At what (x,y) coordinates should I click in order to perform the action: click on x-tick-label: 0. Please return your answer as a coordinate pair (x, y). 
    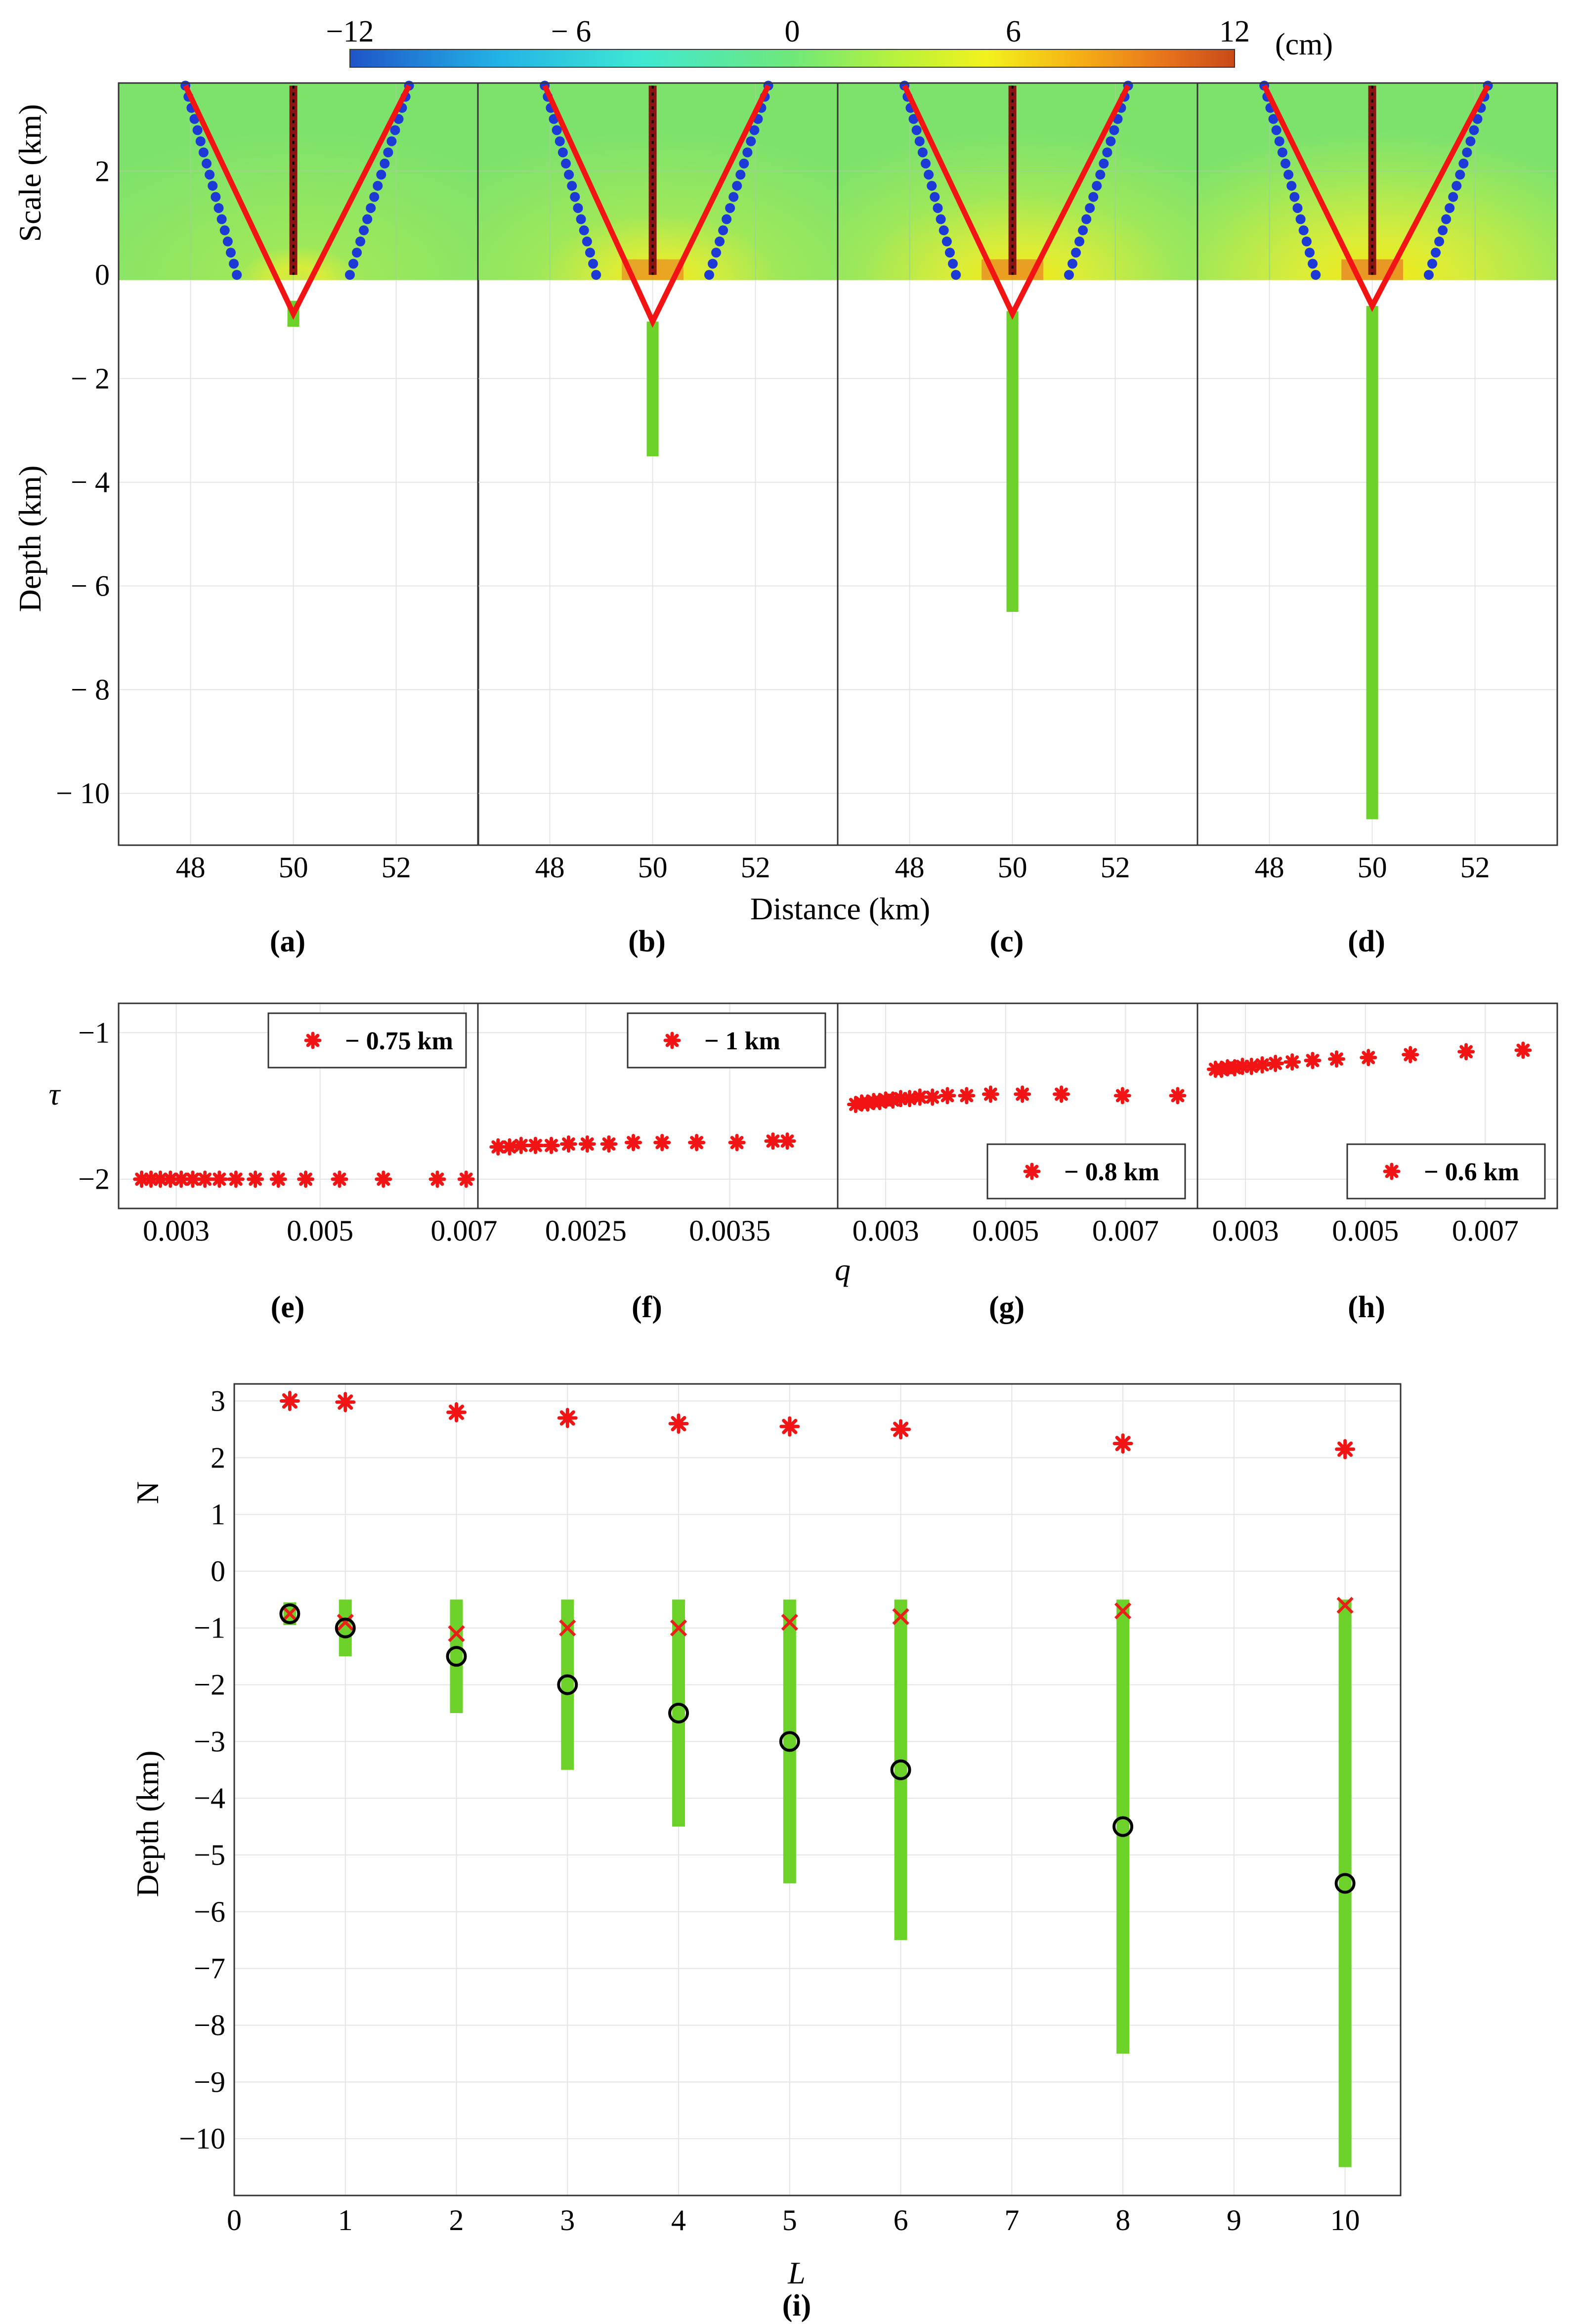
    Looking at the image, I should click on (234, 2220).